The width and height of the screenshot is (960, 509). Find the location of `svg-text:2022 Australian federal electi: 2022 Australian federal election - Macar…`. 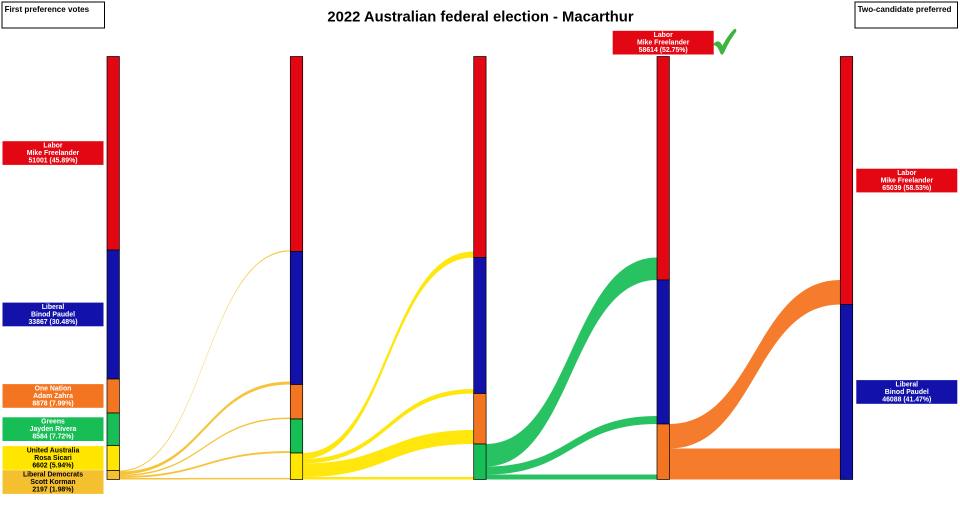

svg-text:2022 Australian federal electi: 2022 Australian federal election - Macar… is located at coordinates (480, 18).